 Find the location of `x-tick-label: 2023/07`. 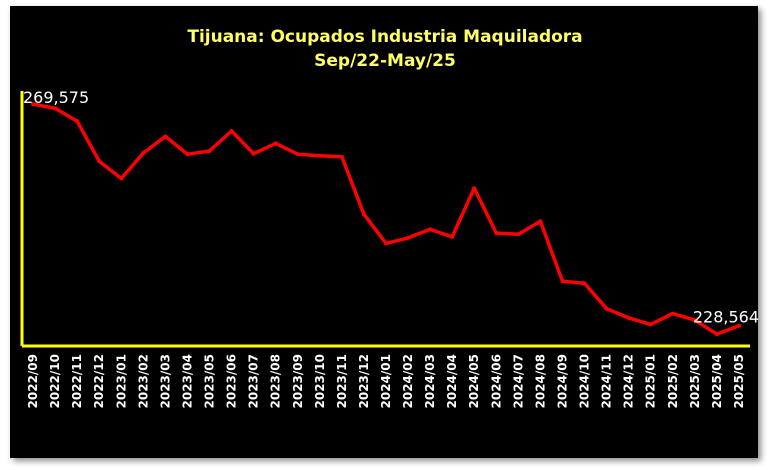

x-tick-label: 2023/07 is located at coordinates (254, 381).